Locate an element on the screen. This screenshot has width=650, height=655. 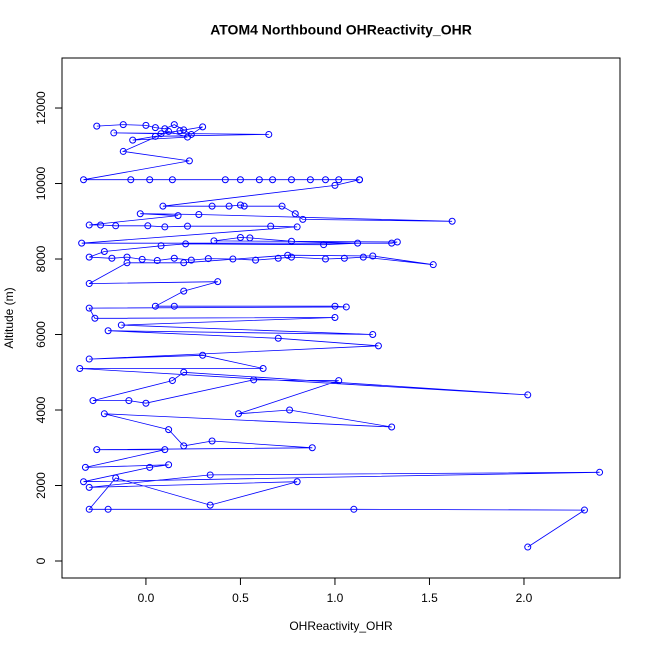
y-axis-label: Altitude (m) is located at coordinates (9, 317).